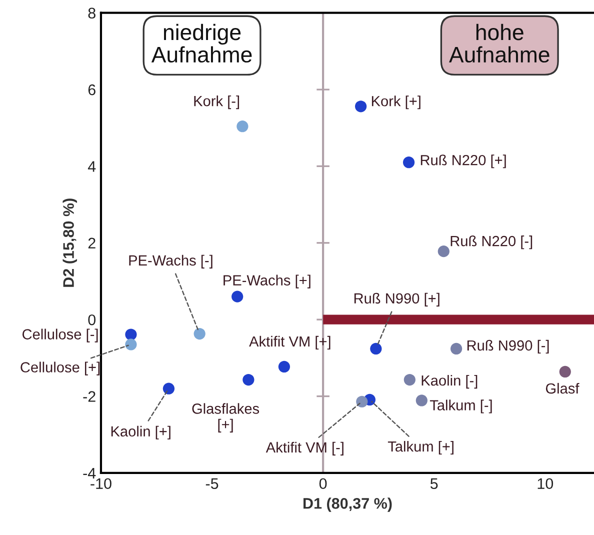 The image size is (594, 535). Describe the element at coordinates (323, 484) in the screenshot. I see `x-tick-label: 0` at that location.